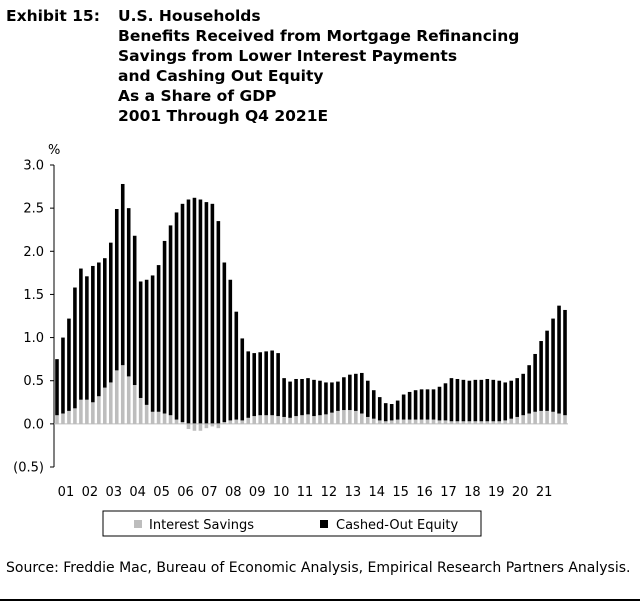  I want to click on x-tick-label: 01, so click(66, 492).